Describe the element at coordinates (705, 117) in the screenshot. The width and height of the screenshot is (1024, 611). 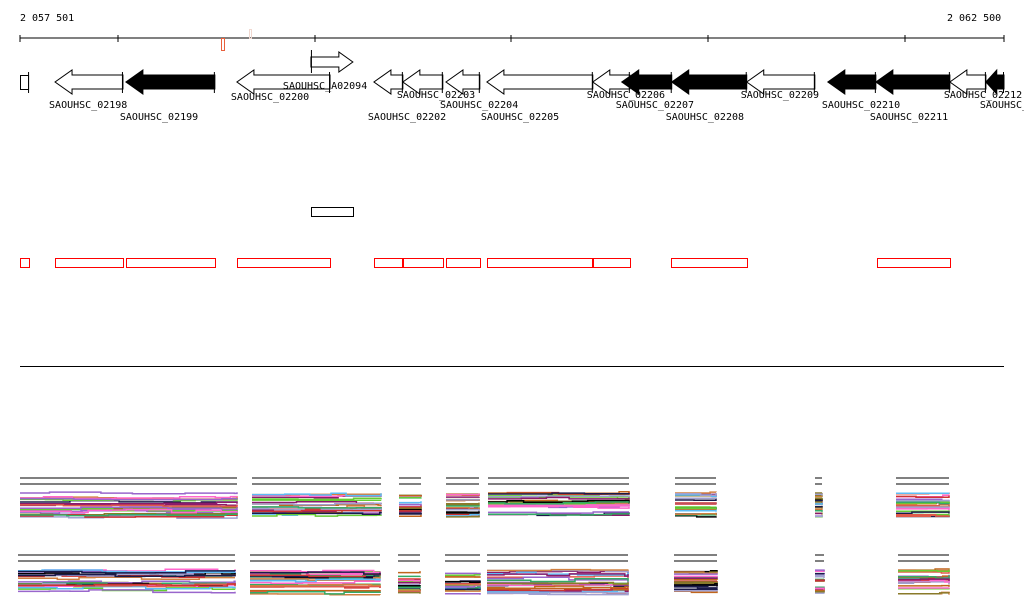
I see `gene-label: SAOUHSC_02208` at that location.